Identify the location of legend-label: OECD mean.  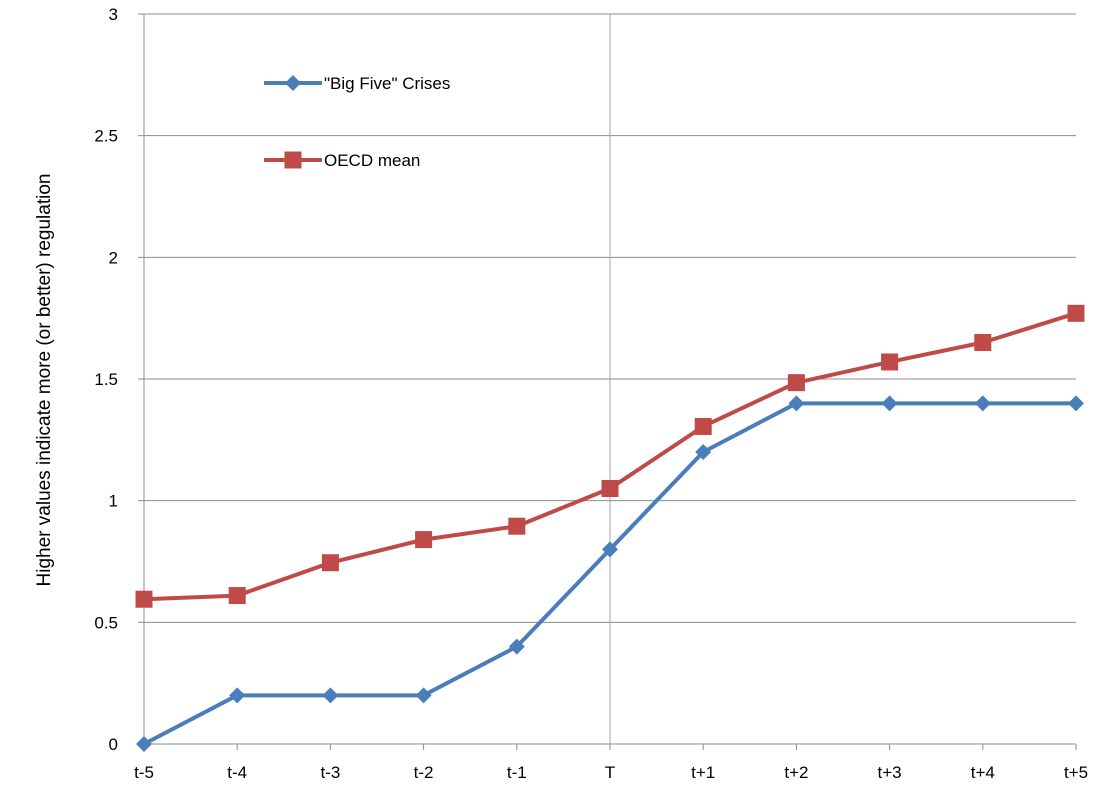
(372, 160).